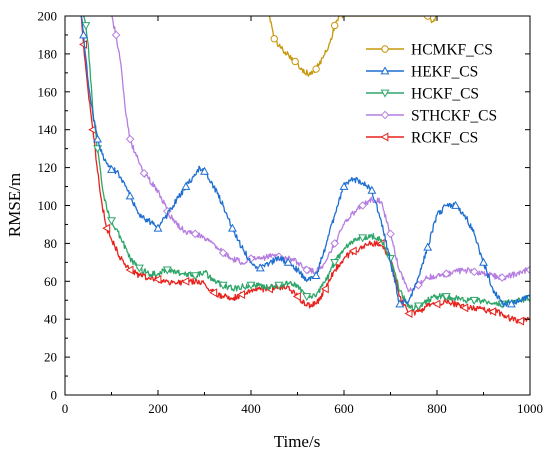  Describe the element at coordinates (48, 167) in the screenshot. I see `y-tick-label: 120` at that location.